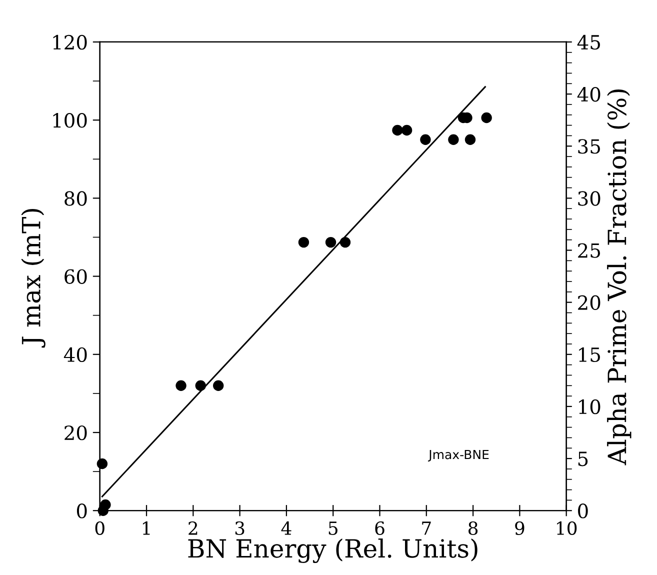 The image size is (657, 575). I want to click on x-tick-label: 0, so click(99, 528).